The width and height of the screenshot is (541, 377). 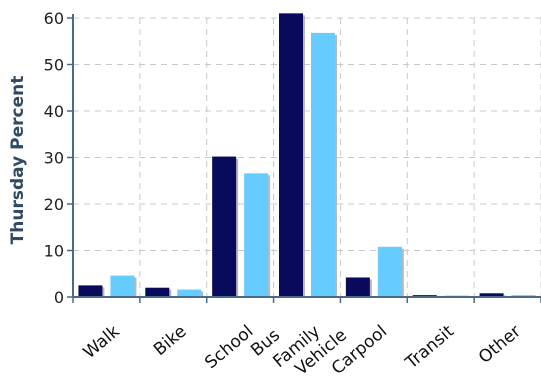 What do you see at coordinates (54, 111) in the screenshot?
I see `y-tick-label: 40` at bounding box center [54, 111].